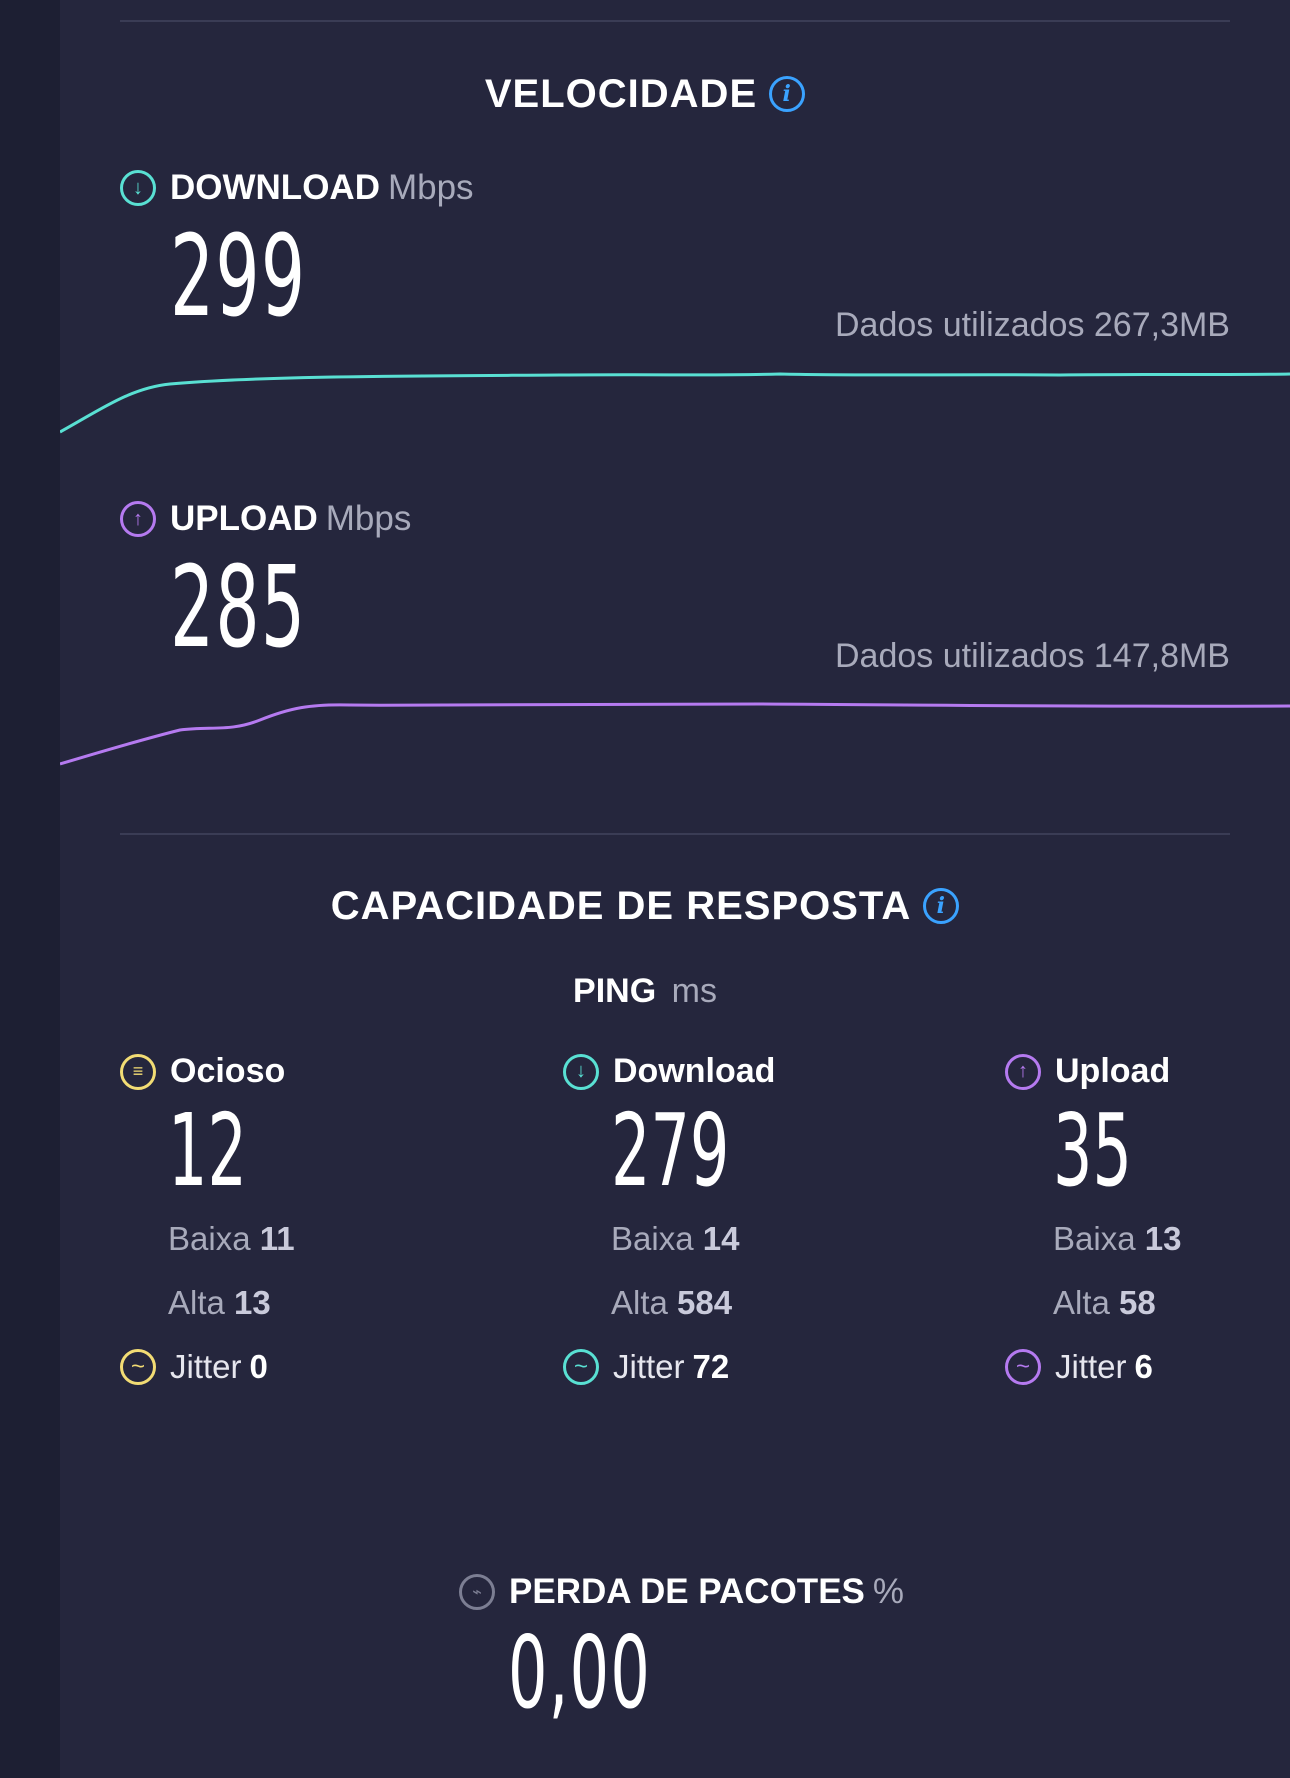 The height and width of the screenshot is (1778, 1290). I want to click on ping-column-idle: ≡ Ocioso 12 Baixa 11 Alta 13 ~ Jitter 0, so click(300, 1225).